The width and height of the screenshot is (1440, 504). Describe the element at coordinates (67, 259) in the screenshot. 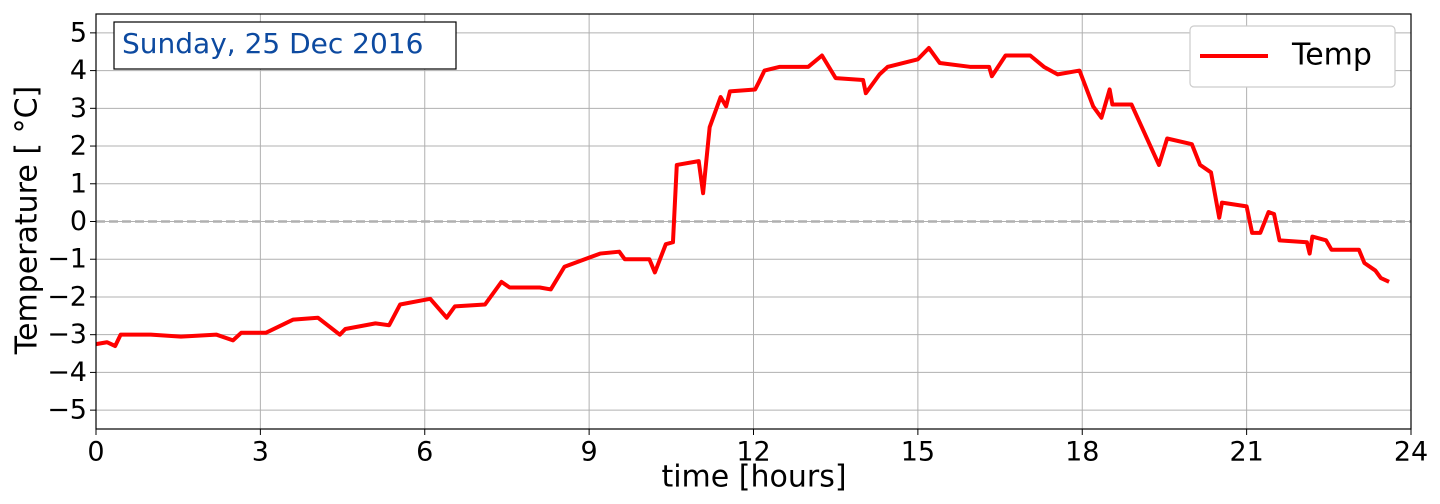

I see `y-tick-label: −1` at that location.